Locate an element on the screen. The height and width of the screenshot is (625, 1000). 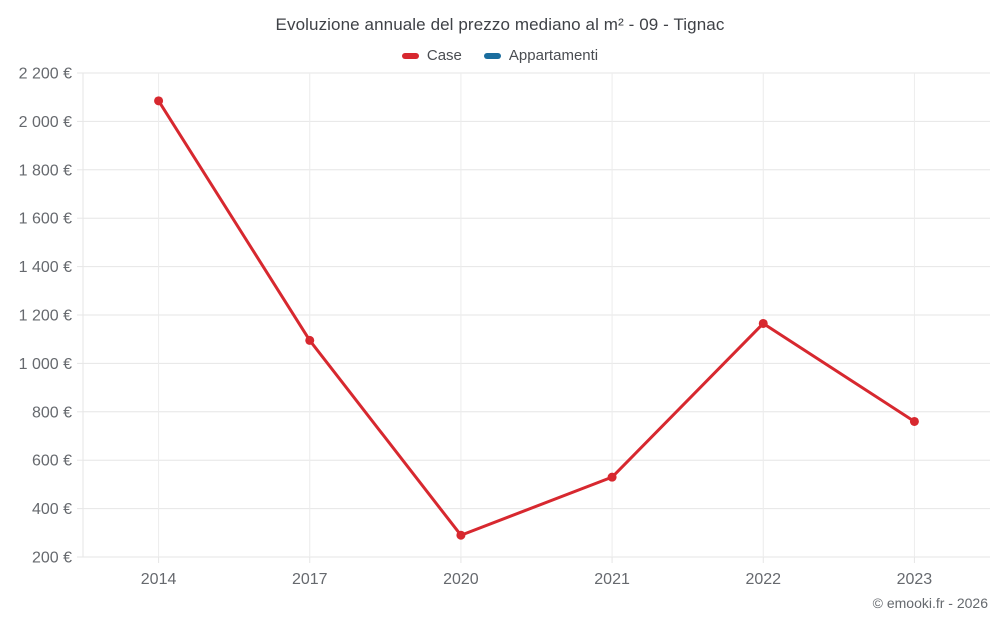
data-point-case-2017 is located at coordinates (310, 340).